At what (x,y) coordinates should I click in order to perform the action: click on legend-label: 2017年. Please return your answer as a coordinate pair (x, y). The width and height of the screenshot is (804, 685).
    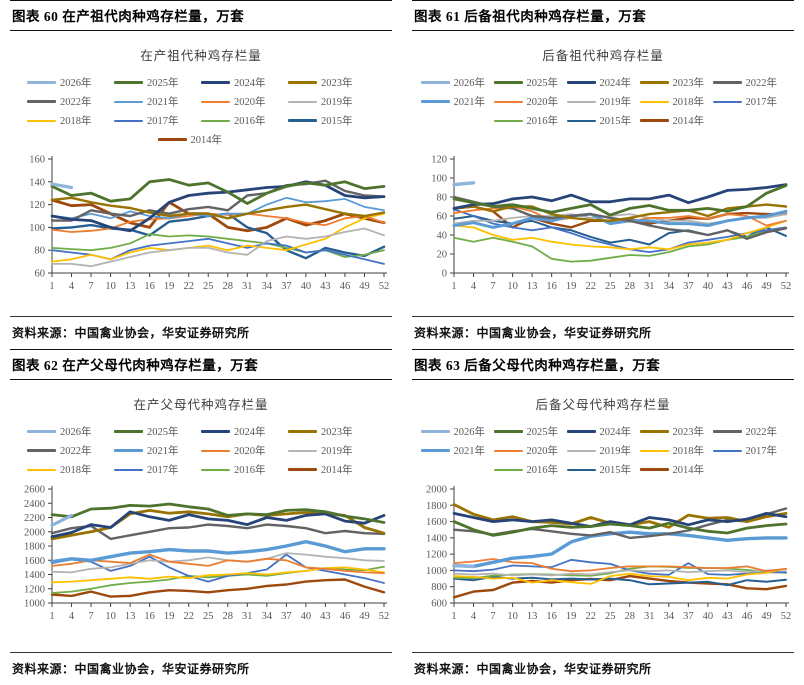
    Looking at the image, I should click on (761, 102).